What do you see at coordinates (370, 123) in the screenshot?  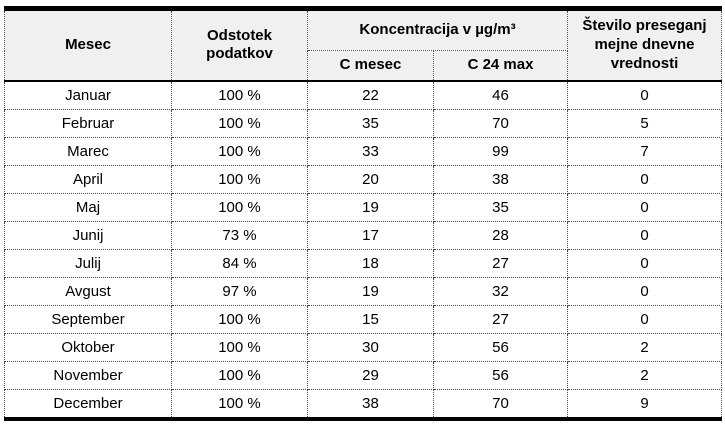 I see `cell-c-mesec: 35` at bounding box center [370, 123].